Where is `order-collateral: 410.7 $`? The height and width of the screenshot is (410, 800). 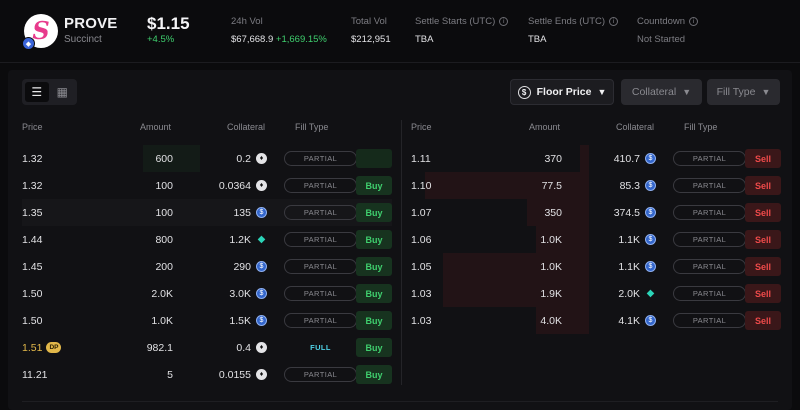 order-collateral: 410.7 $ is located at coordinates (613, 158).